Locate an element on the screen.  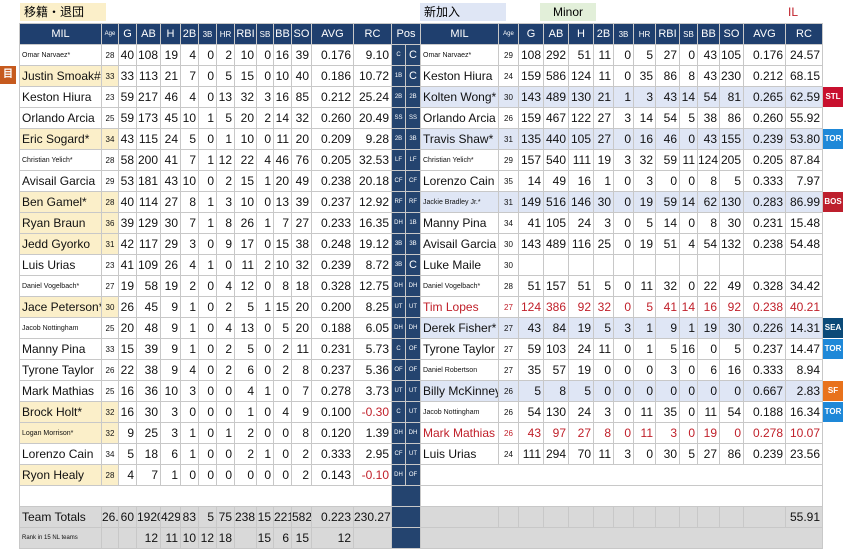
stat-h: 27 is located at coordinates (581, 433).